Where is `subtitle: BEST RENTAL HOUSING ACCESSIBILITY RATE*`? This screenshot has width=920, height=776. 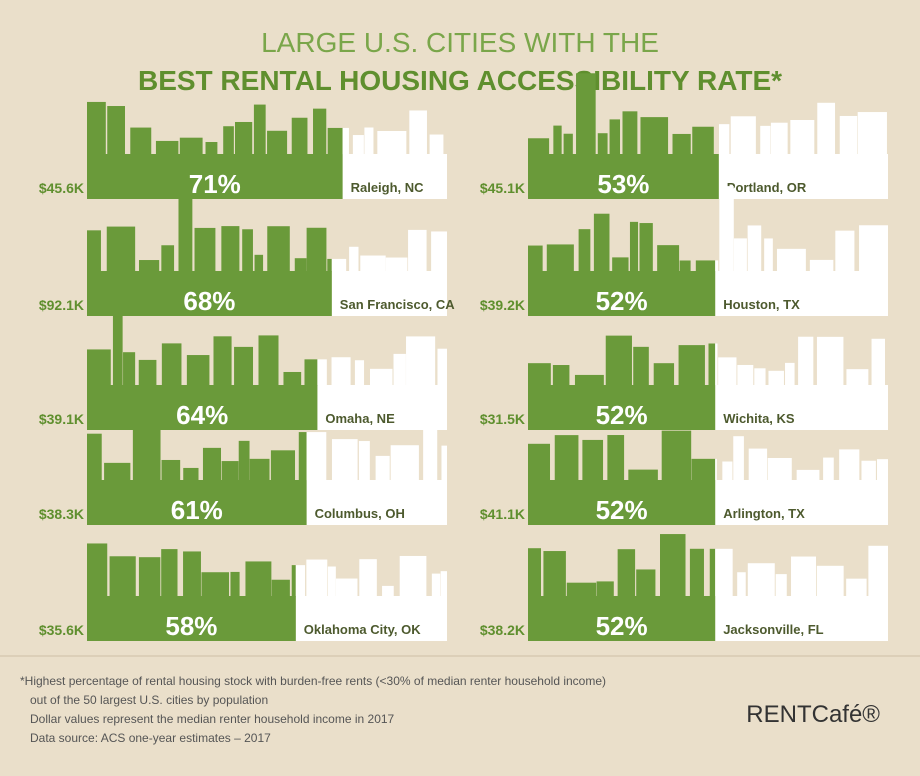 subtitle: BEST RENTAL HOUSING ACCESSIBILITY RATE* is located at coordinates (460, 80).